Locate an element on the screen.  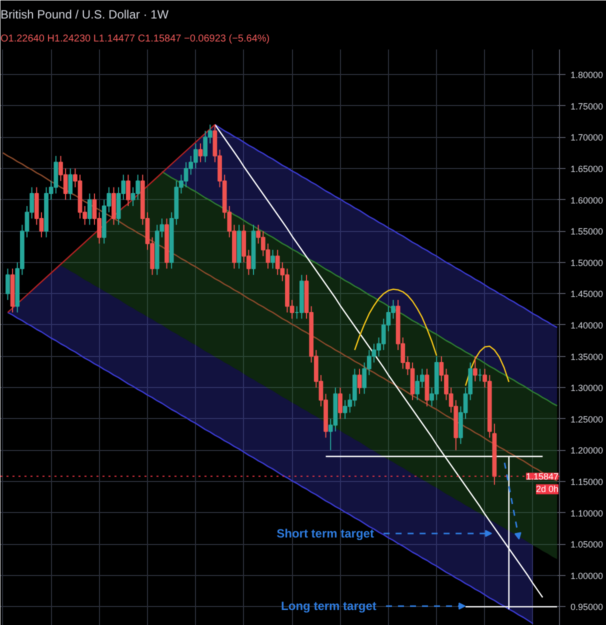
annotation: Short term target is located at coordinates (325, 533).